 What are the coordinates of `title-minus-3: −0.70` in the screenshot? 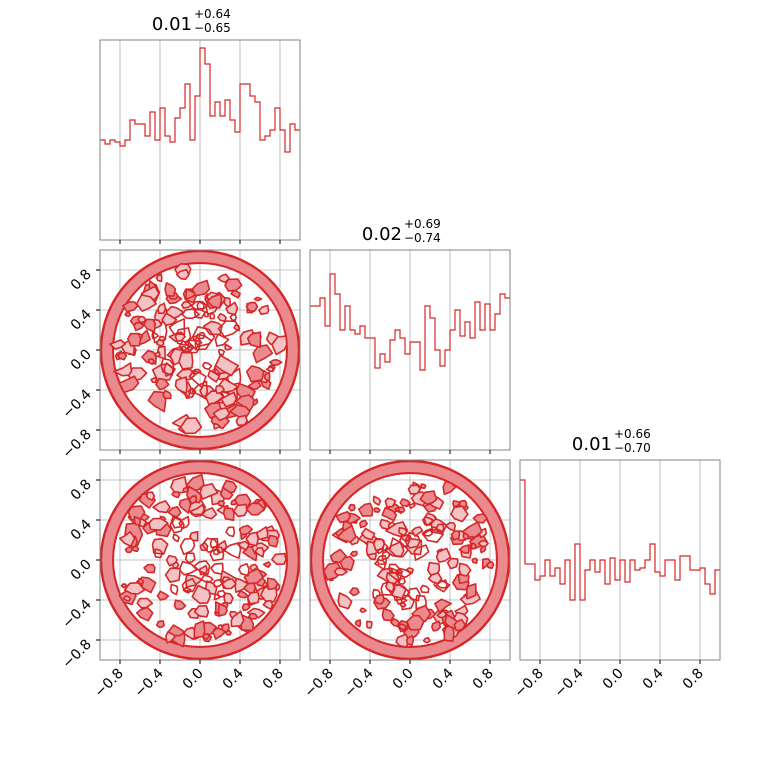 It's located at (632, 448).